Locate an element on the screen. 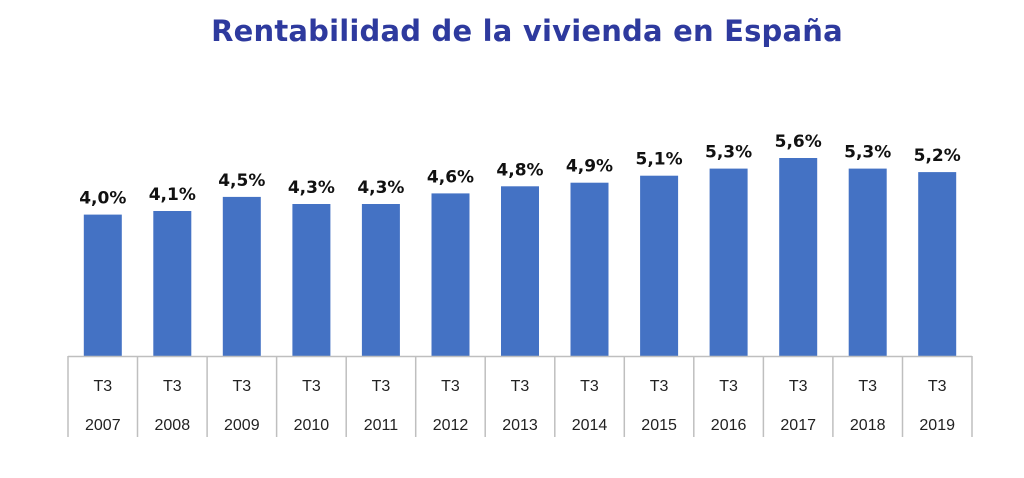 The width and height of the screenshot is (1024, 478). bar-2013 is located at coordinates (520, 271).